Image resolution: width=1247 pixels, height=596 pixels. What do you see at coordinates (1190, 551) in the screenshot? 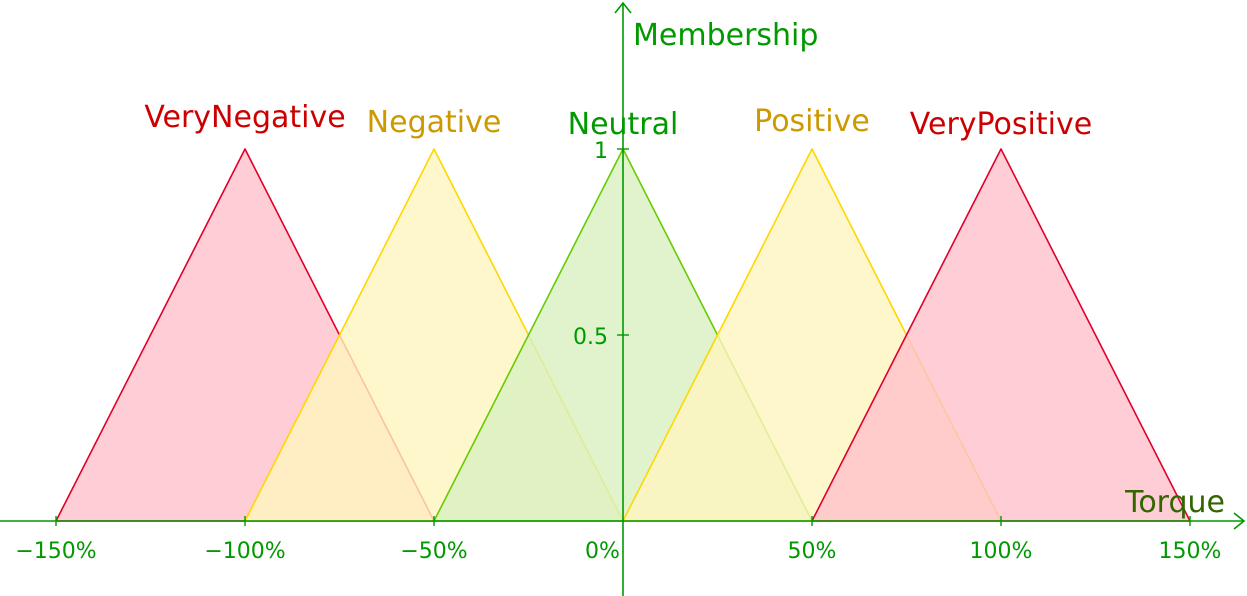
I see `x-tick-label: 150%` at bounding box center [1190, 551].